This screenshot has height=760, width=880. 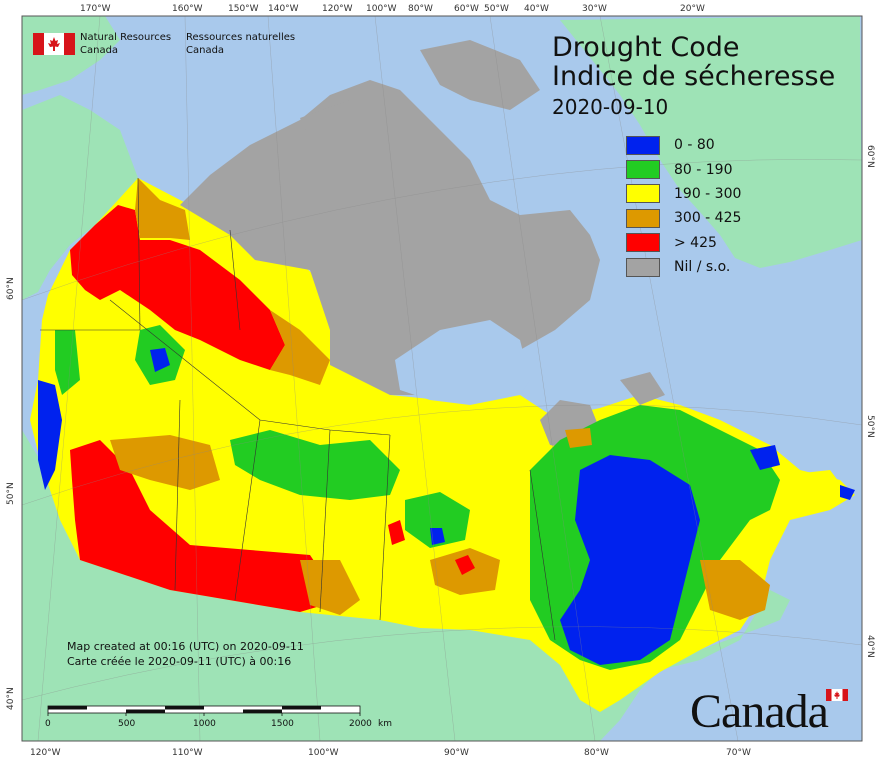 What do you see at coordinates (126, 37) in the screenshot?
I see `org-line: Natural Resources` at bounding box center [126, 37].